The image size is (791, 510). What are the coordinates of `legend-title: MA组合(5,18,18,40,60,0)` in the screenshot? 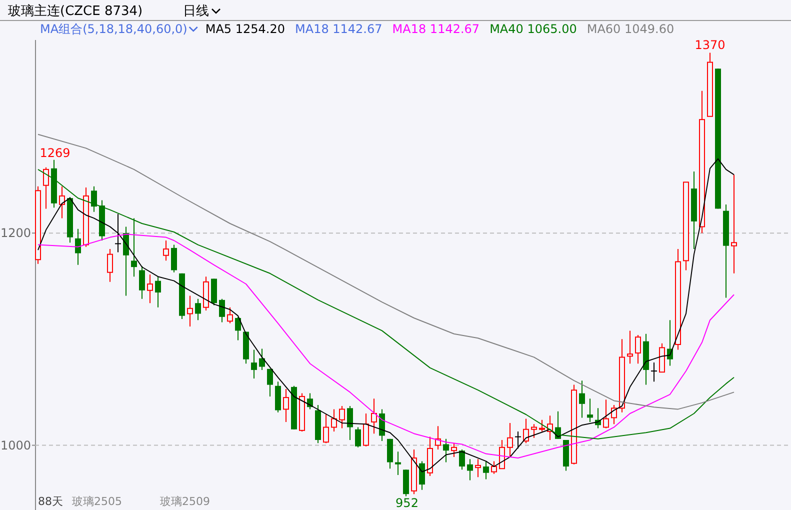 It's located at (114, 29).